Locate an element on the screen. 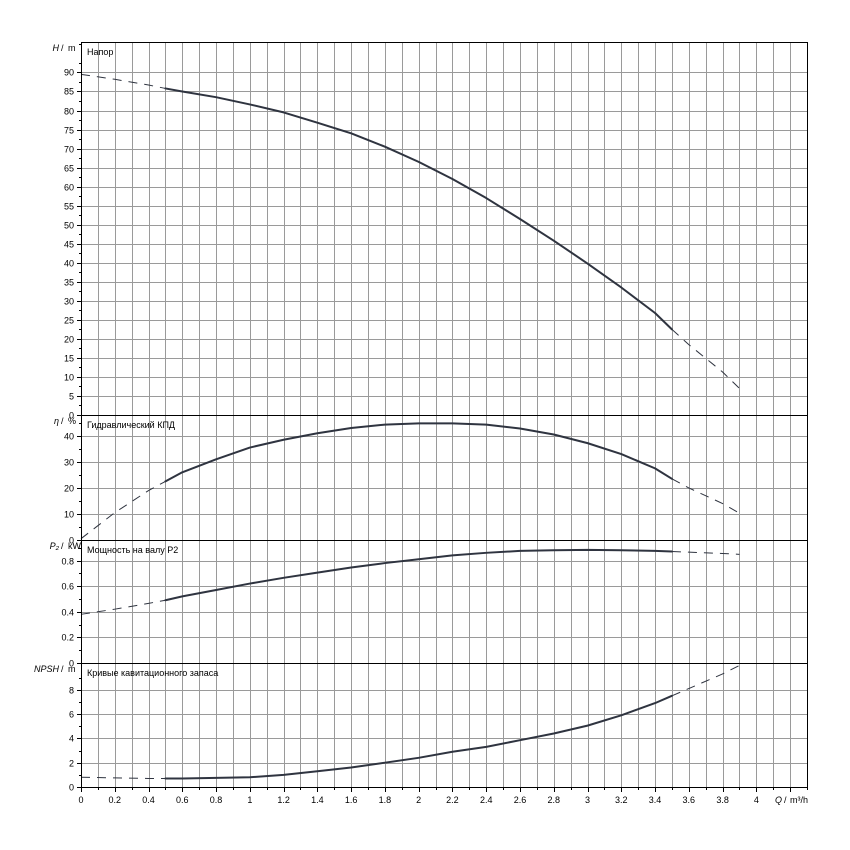 The width and height of the screenshot is (850, 850). x-tick-label: 0.8 is located at coordinates (216, 800).